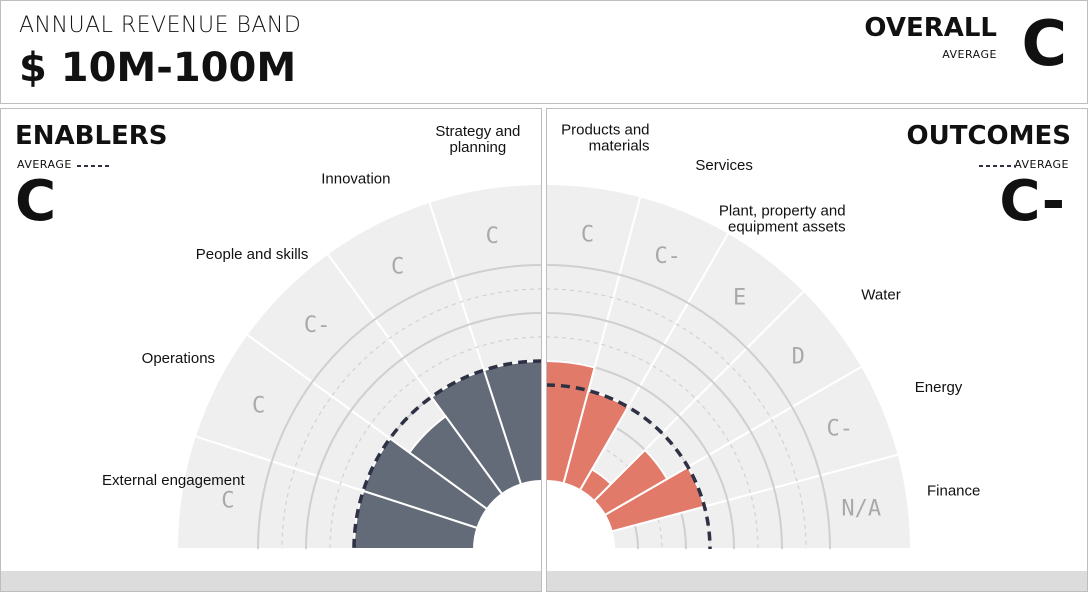  What do you see at coordinates (605, 138) in the screenshot?
I see `category-label-products-and-materials: Products and materials` at bounding box center [605, 138].